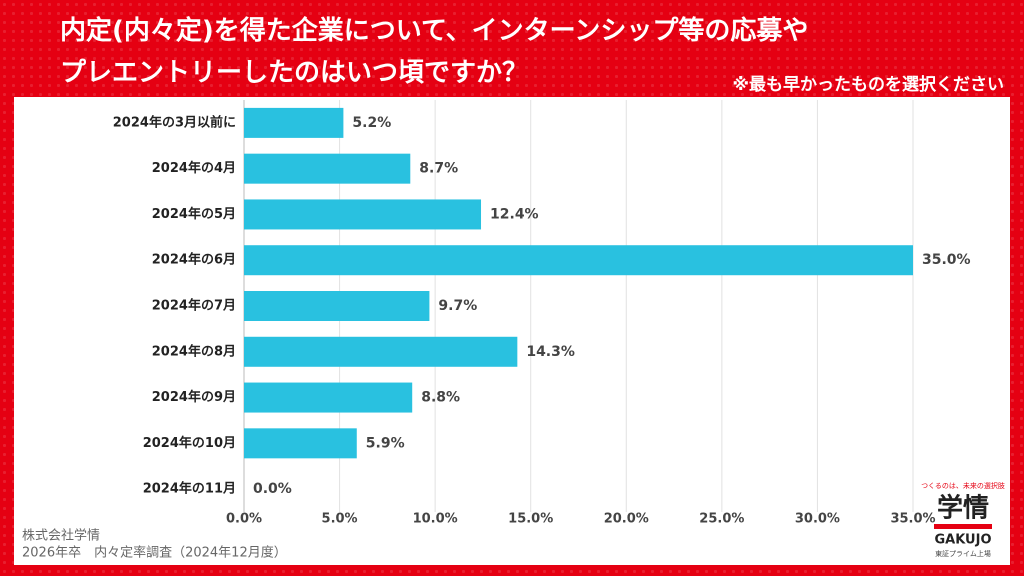  What do you see at coordinates (530, 519) in the screenshot?
I see `x-tick-label: 15.0%` at bounding box center [530, 519].